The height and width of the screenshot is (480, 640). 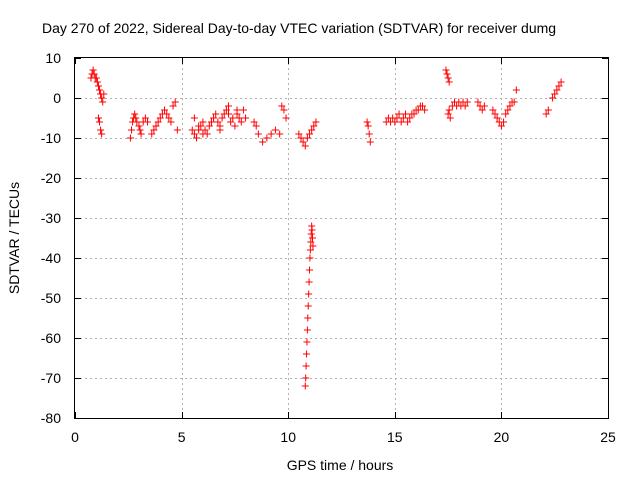 What do you see at coordinates (51, 218) in the screenshot?
I see `y-tick-label: -30` at bounding box center [51, 218].